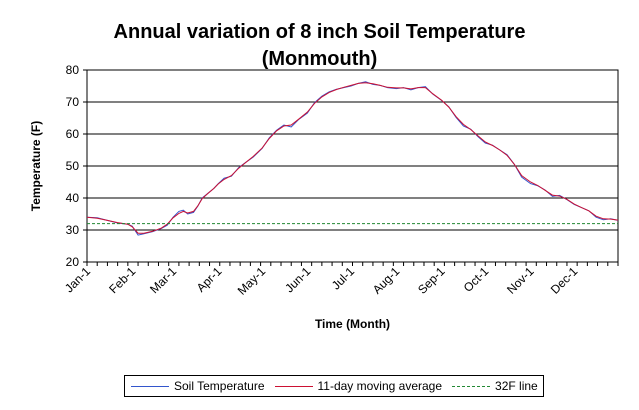 This screenshot has height=410, width=639. I want to click on legend-label-32f-line: 32F line, so click(516, 386).